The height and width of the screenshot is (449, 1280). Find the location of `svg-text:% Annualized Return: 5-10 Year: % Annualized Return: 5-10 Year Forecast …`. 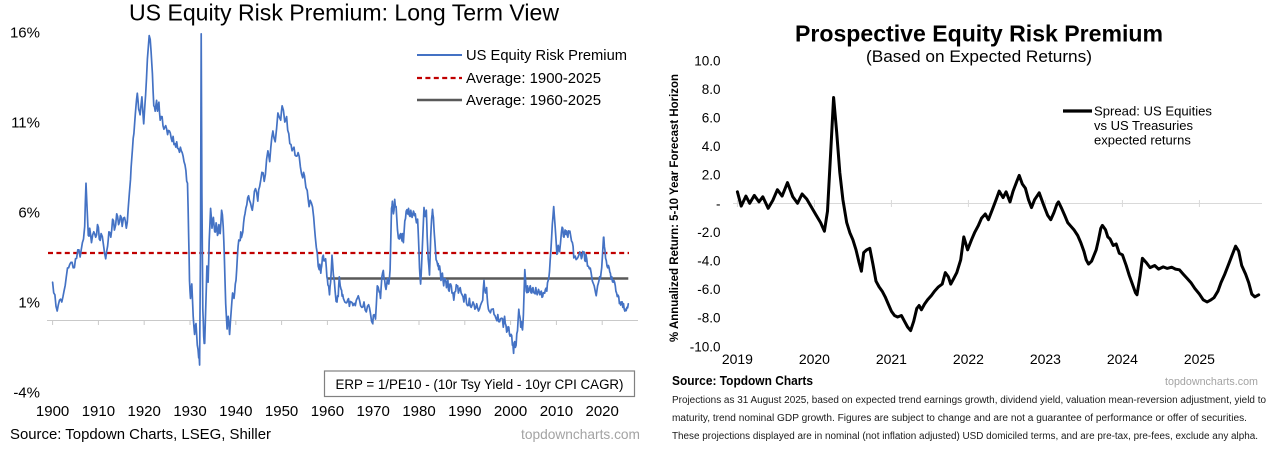

svg-text:% Annualized Return: 5-10 Year: % Annualized Return: 5-10 Year Forecast … is located at coordinates (675, 208).